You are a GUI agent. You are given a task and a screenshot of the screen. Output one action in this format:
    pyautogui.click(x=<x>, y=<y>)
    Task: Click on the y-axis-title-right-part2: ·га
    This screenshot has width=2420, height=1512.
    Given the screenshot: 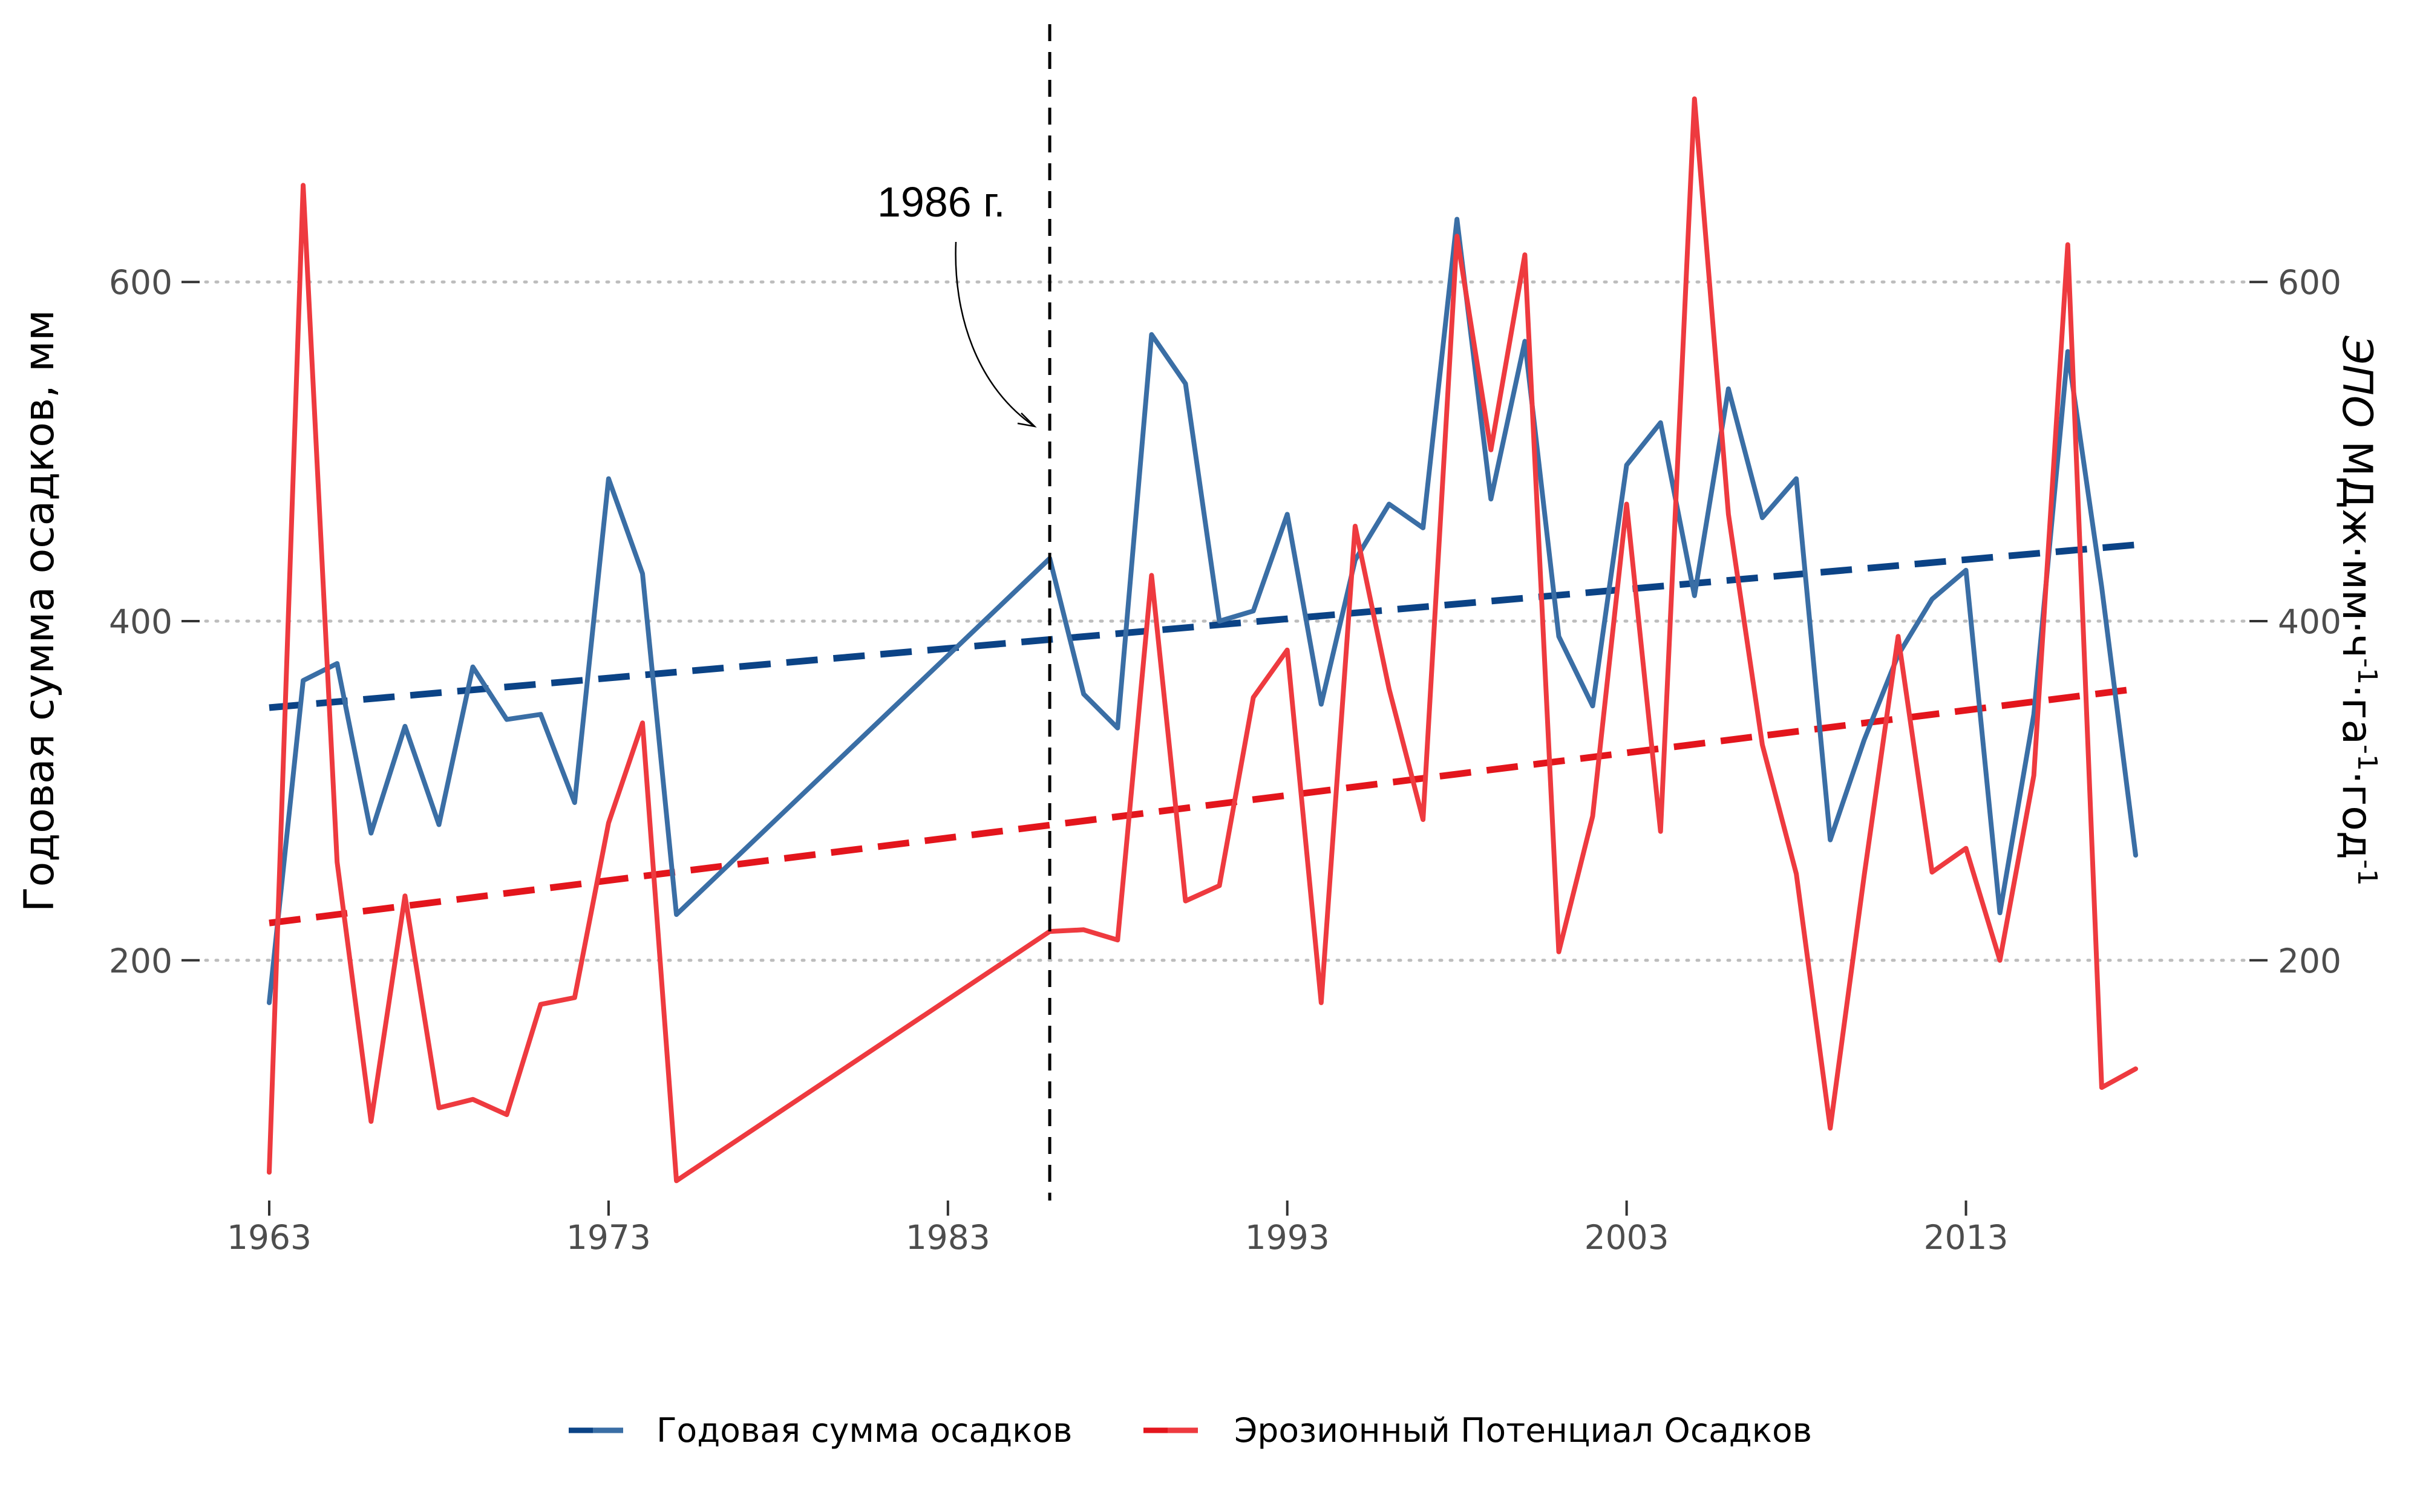 What is the action you would take?
    pyautogui.click(x=2357, y=715)
    